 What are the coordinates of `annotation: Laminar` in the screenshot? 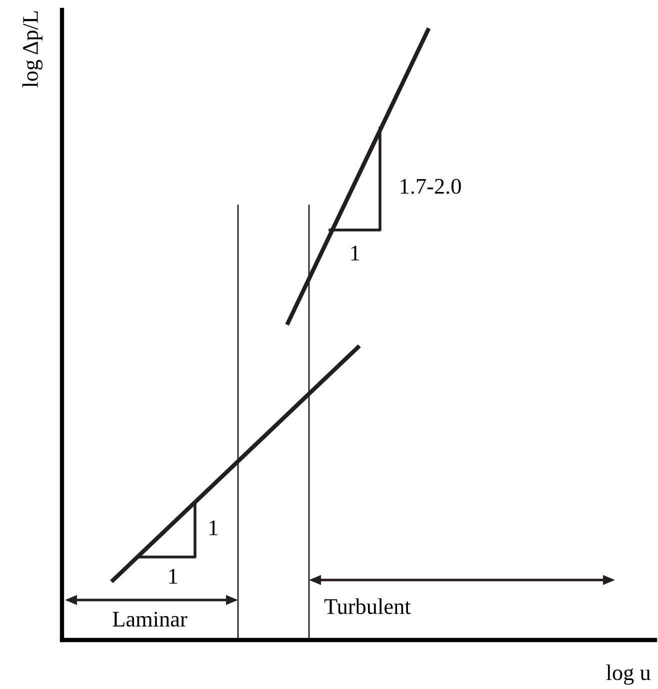 It's located at (150, 619).